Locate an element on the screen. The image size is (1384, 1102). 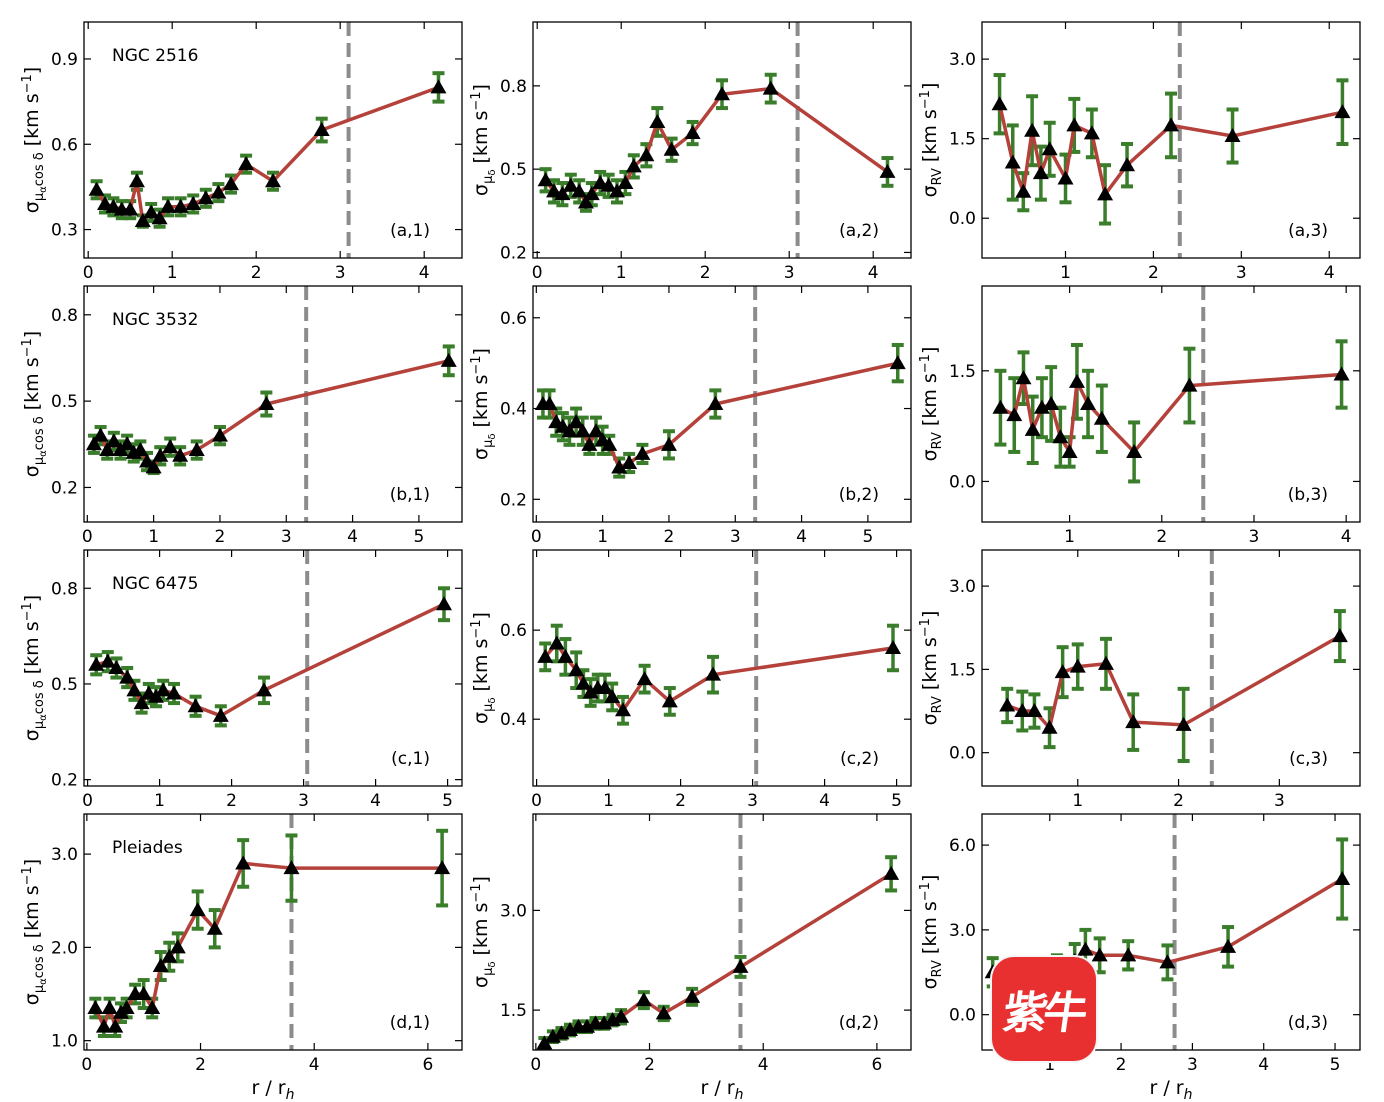
y-tick-label: 2.0 is located at coordinates (64, 948).